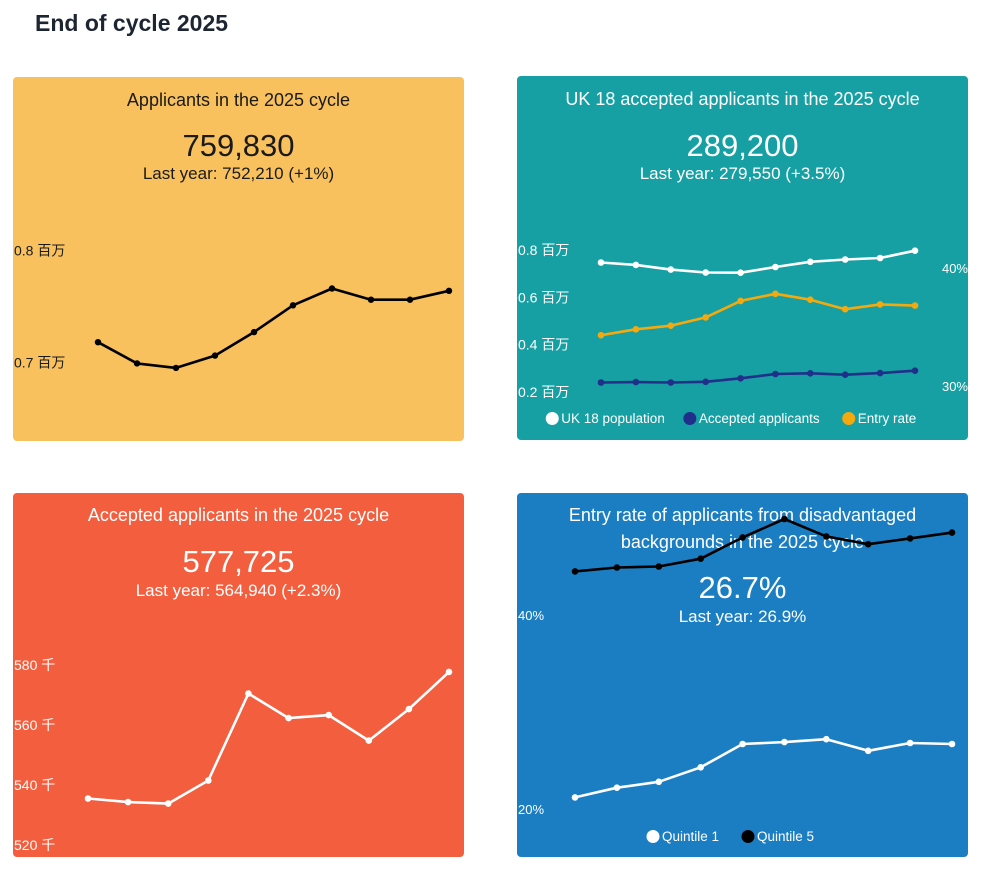 This screenshot has width=988, height=876. I want to click on uk18-legend-label: Accepted applicants, so click(759, 418).